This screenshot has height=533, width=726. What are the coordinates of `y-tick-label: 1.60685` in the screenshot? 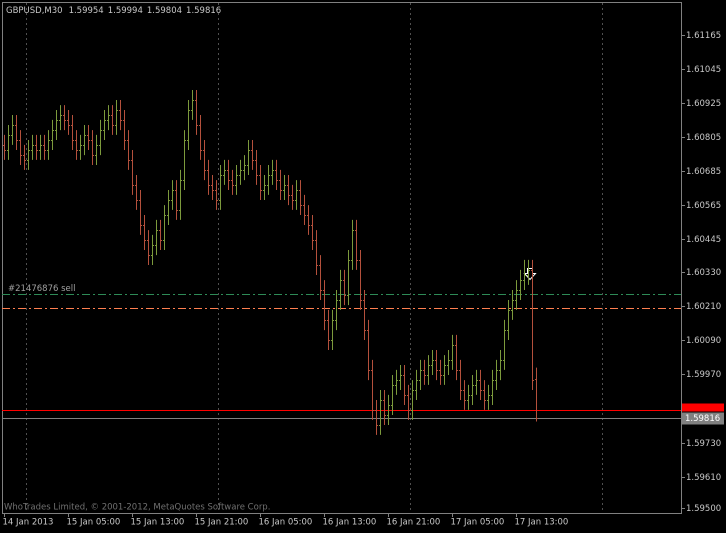 It's located at (703, 172).